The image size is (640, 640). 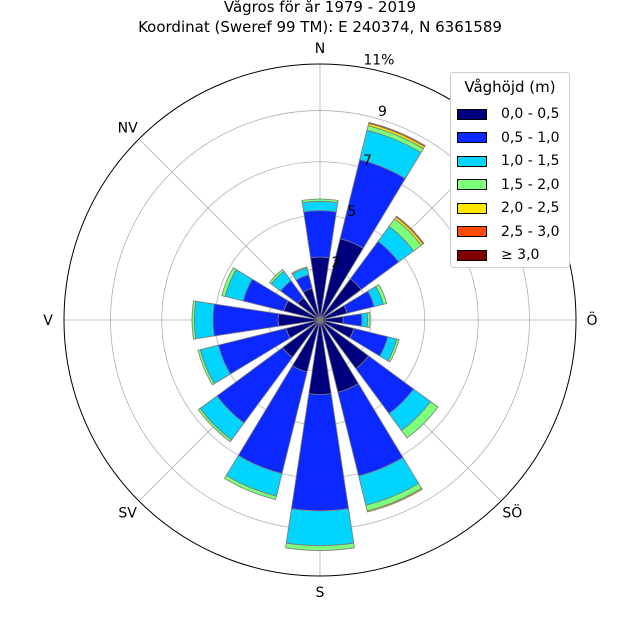 I want to click on legend-item: 2,5 - 3,0, so click(x=508, y=232).